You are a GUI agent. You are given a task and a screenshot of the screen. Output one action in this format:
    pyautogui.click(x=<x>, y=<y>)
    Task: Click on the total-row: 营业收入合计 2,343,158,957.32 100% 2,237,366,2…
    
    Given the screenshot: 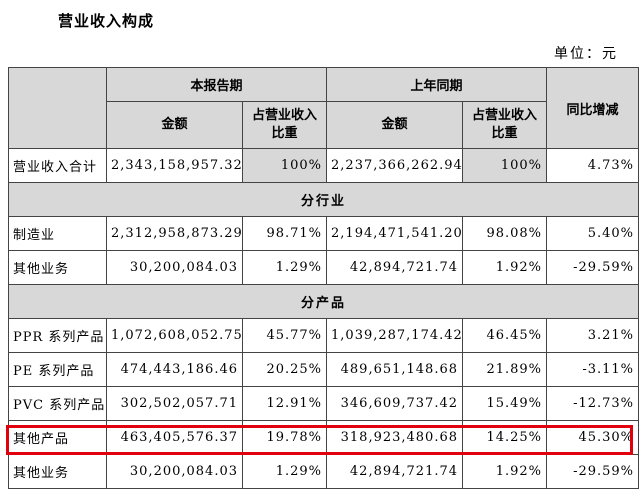 What is the action you would take?
    pyautogui.click(x=324, y=165)
    